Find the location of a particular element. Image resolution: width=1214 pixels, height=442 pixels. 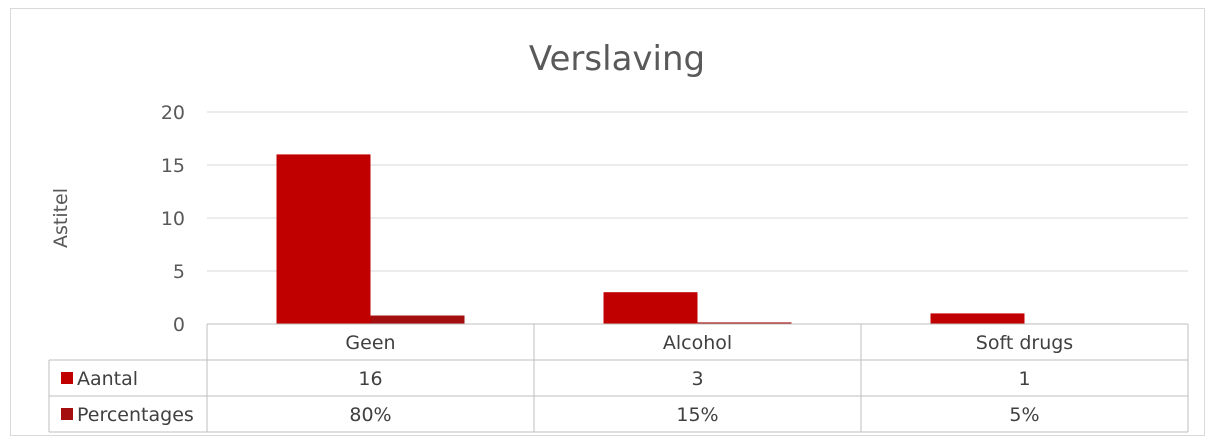

data-label: 80% is located at coordinates (370, 415).